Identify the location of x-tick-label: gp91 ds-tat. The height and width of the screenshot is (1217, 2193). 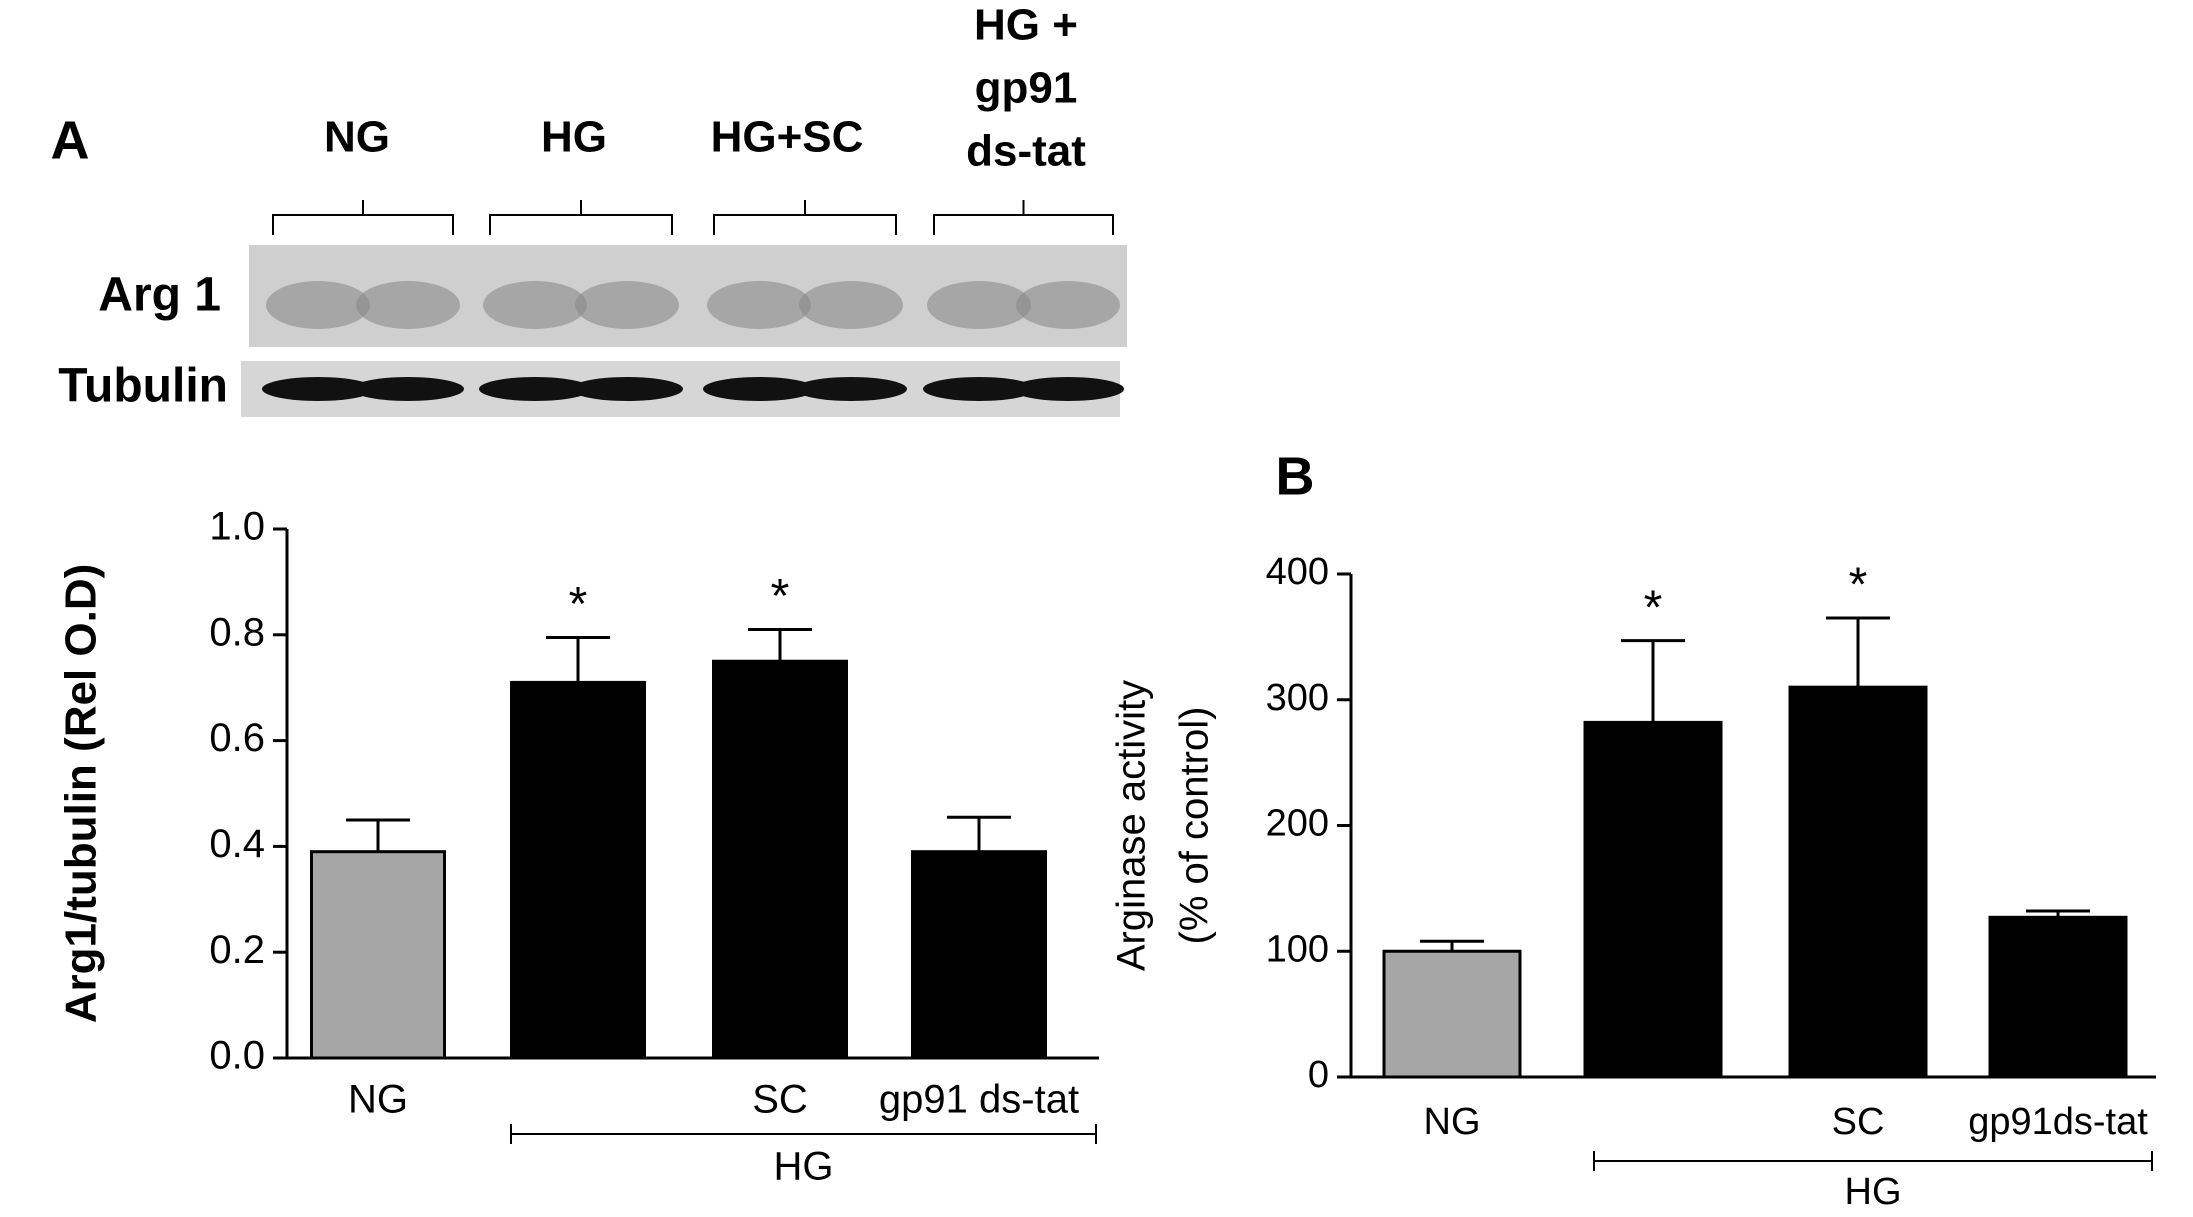
(979, 1100).